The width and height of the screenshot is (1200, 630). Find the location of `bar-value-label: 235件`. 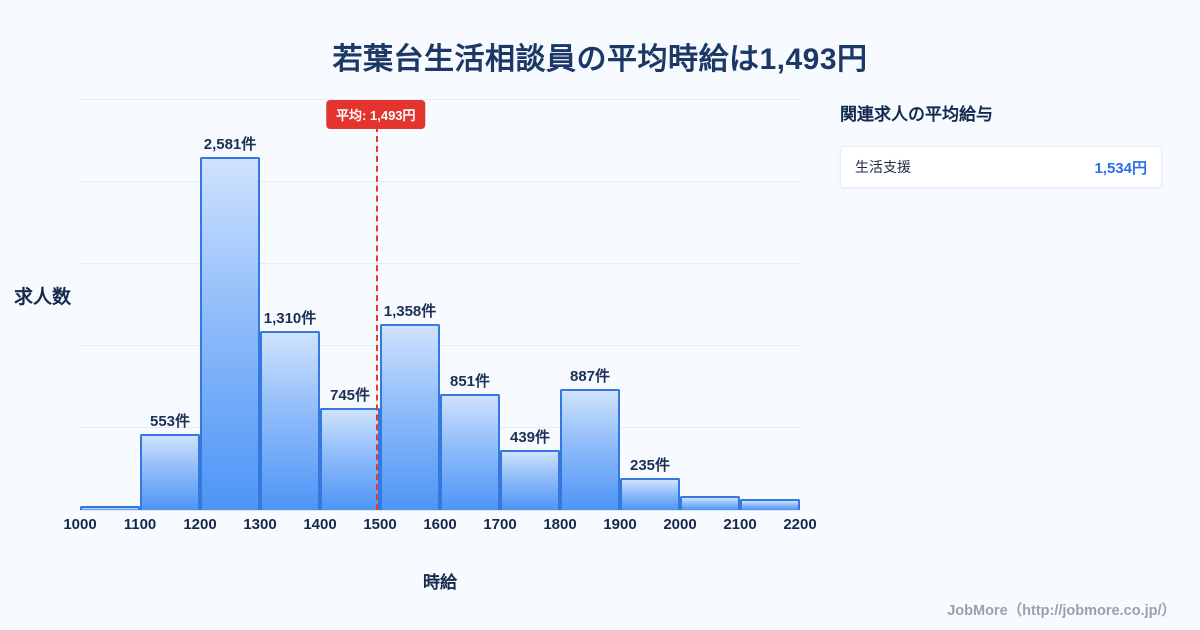

bar-value-label: 235件 is located at coordinates (650, 465).